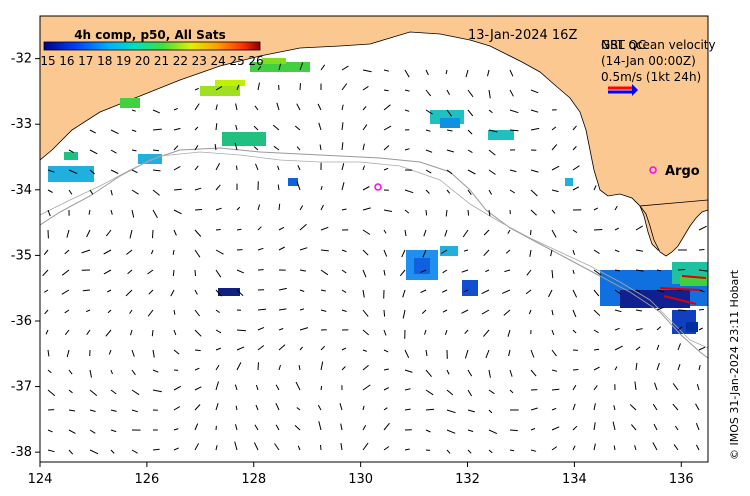 The width and height of the screenshot is (750, 496). I want to click on colorbar-scale, so click(152, 46).